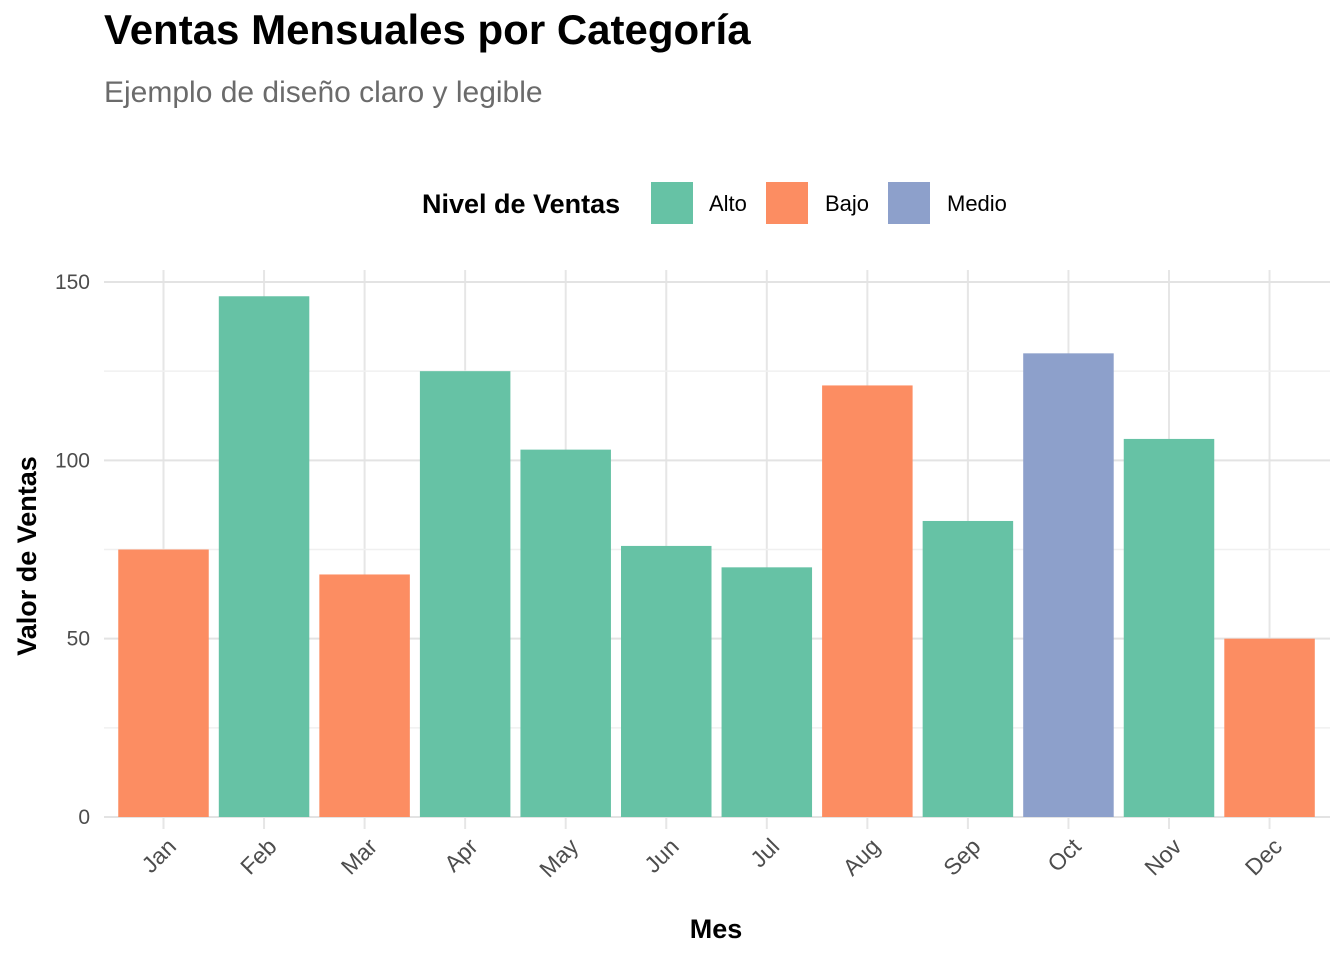  What do you see at coordinates (961, 856) in the screenshot?
I see `x-tick-label: Sep` at bounding box center [961, 856].